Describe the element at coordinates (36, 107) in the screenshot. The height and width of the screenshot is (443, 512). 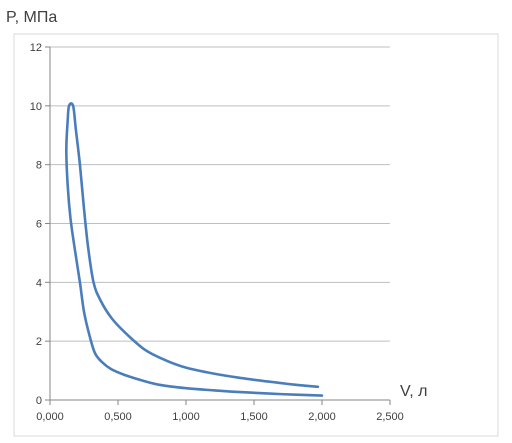
I see `y-tick-label: 10` at that location.